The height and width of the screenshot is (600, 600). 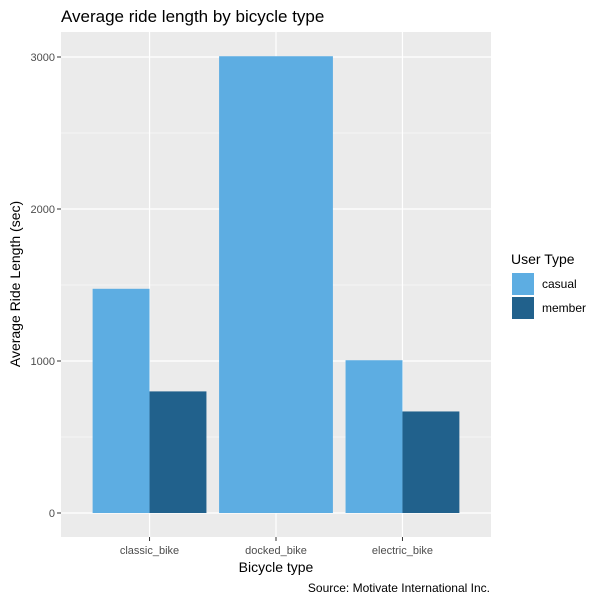 What do you see at coordinates (178, 452) in the screenshot?
I see `bar-member-classic_bike` at bounding box center [178, 452].